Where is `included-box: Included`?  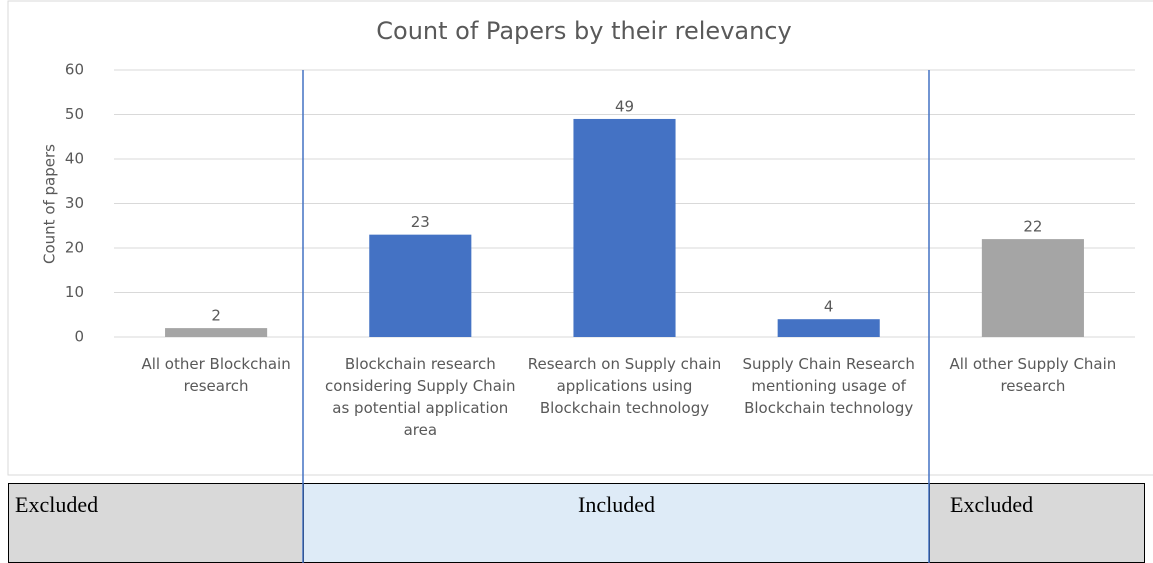
included-box: Included is located at coordinates (616, 523).